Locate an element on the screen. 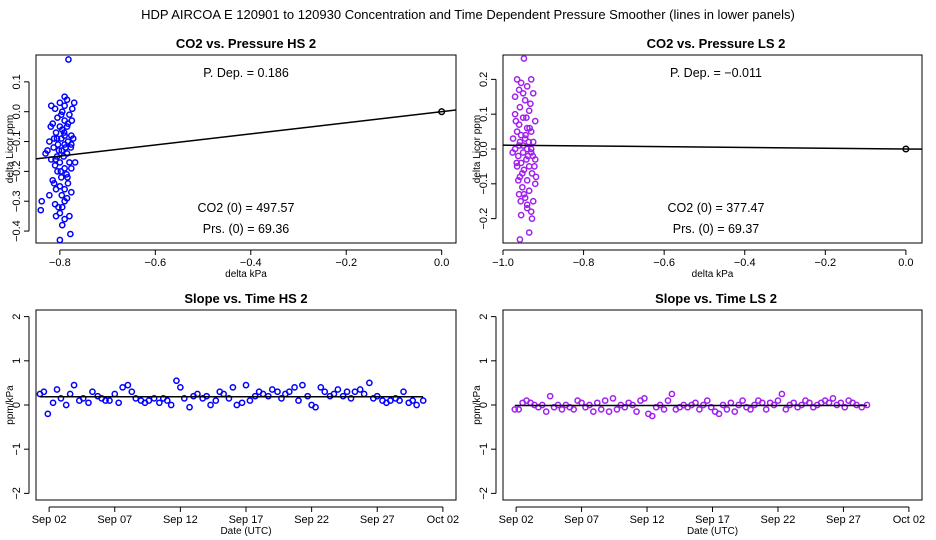 The width and height of the screenshot is (936, 540). x-tick-label: Sep 12 is located at coordinates (647, 520).